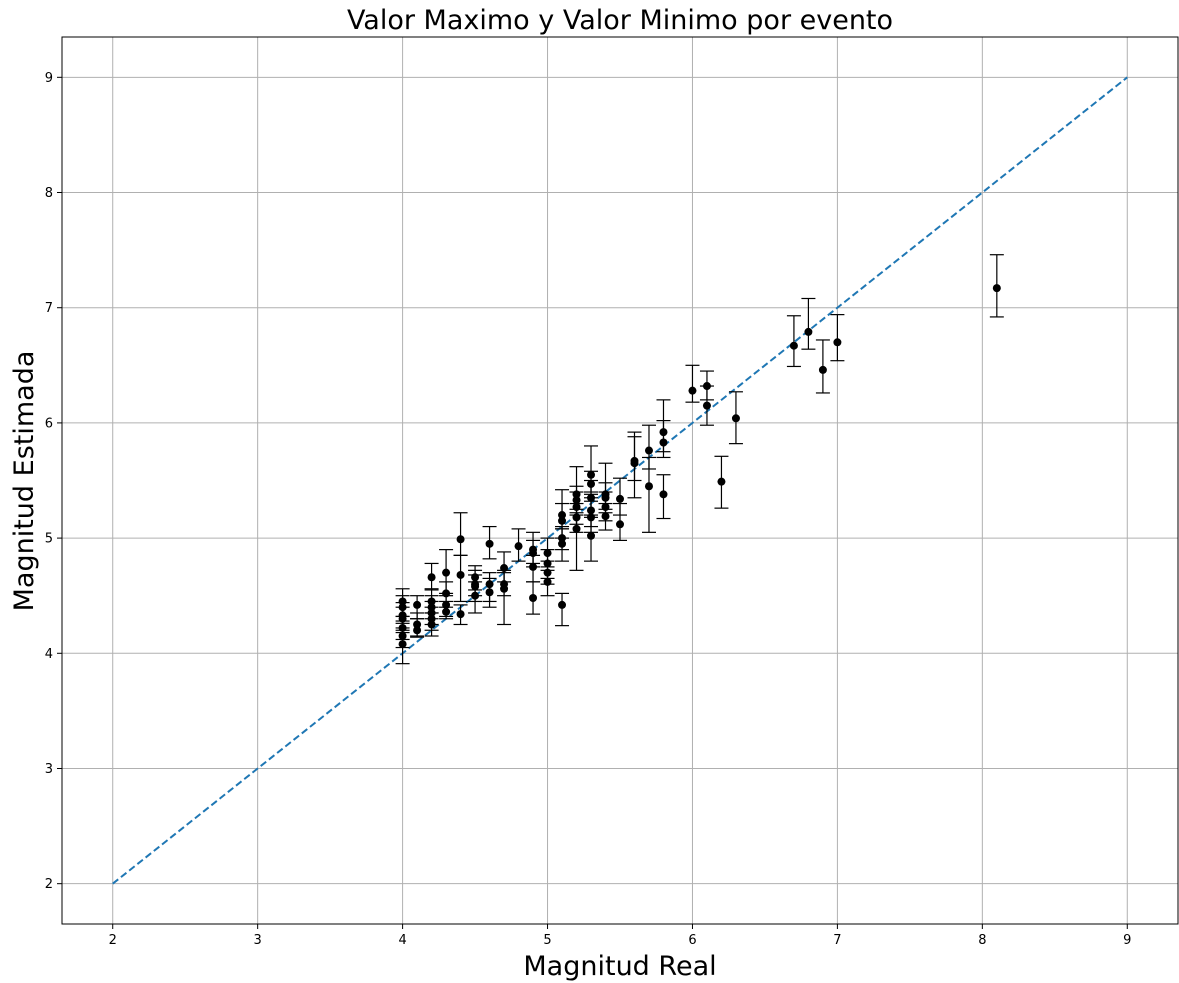 Image resolution: width=1179 pixels, height=983 pixels. I want to click on x-tick-label: 8, so click(982, 940).